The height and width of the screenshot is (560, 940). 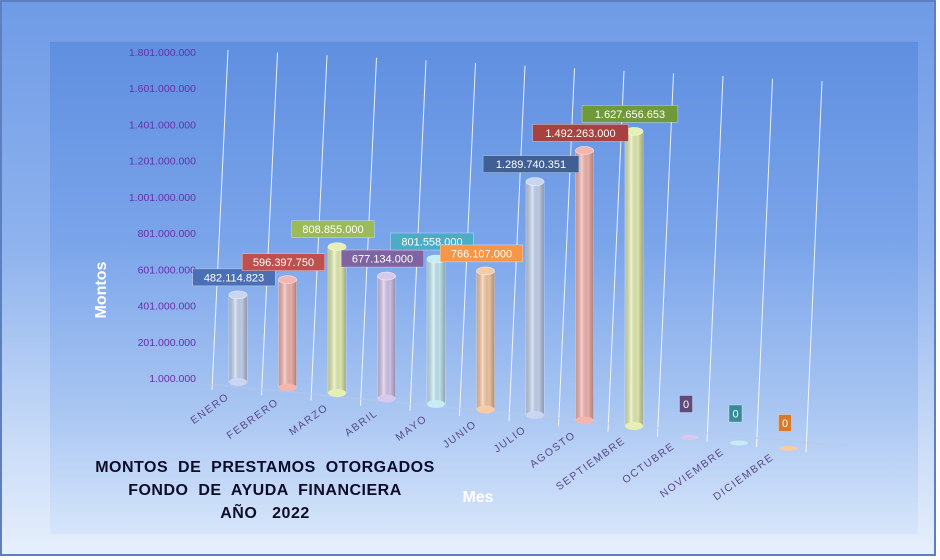 What do you see at coordinates (411, 428) in the screenshot?
I see `x-tick-label: MAYO` at bounding box center [411, 428].